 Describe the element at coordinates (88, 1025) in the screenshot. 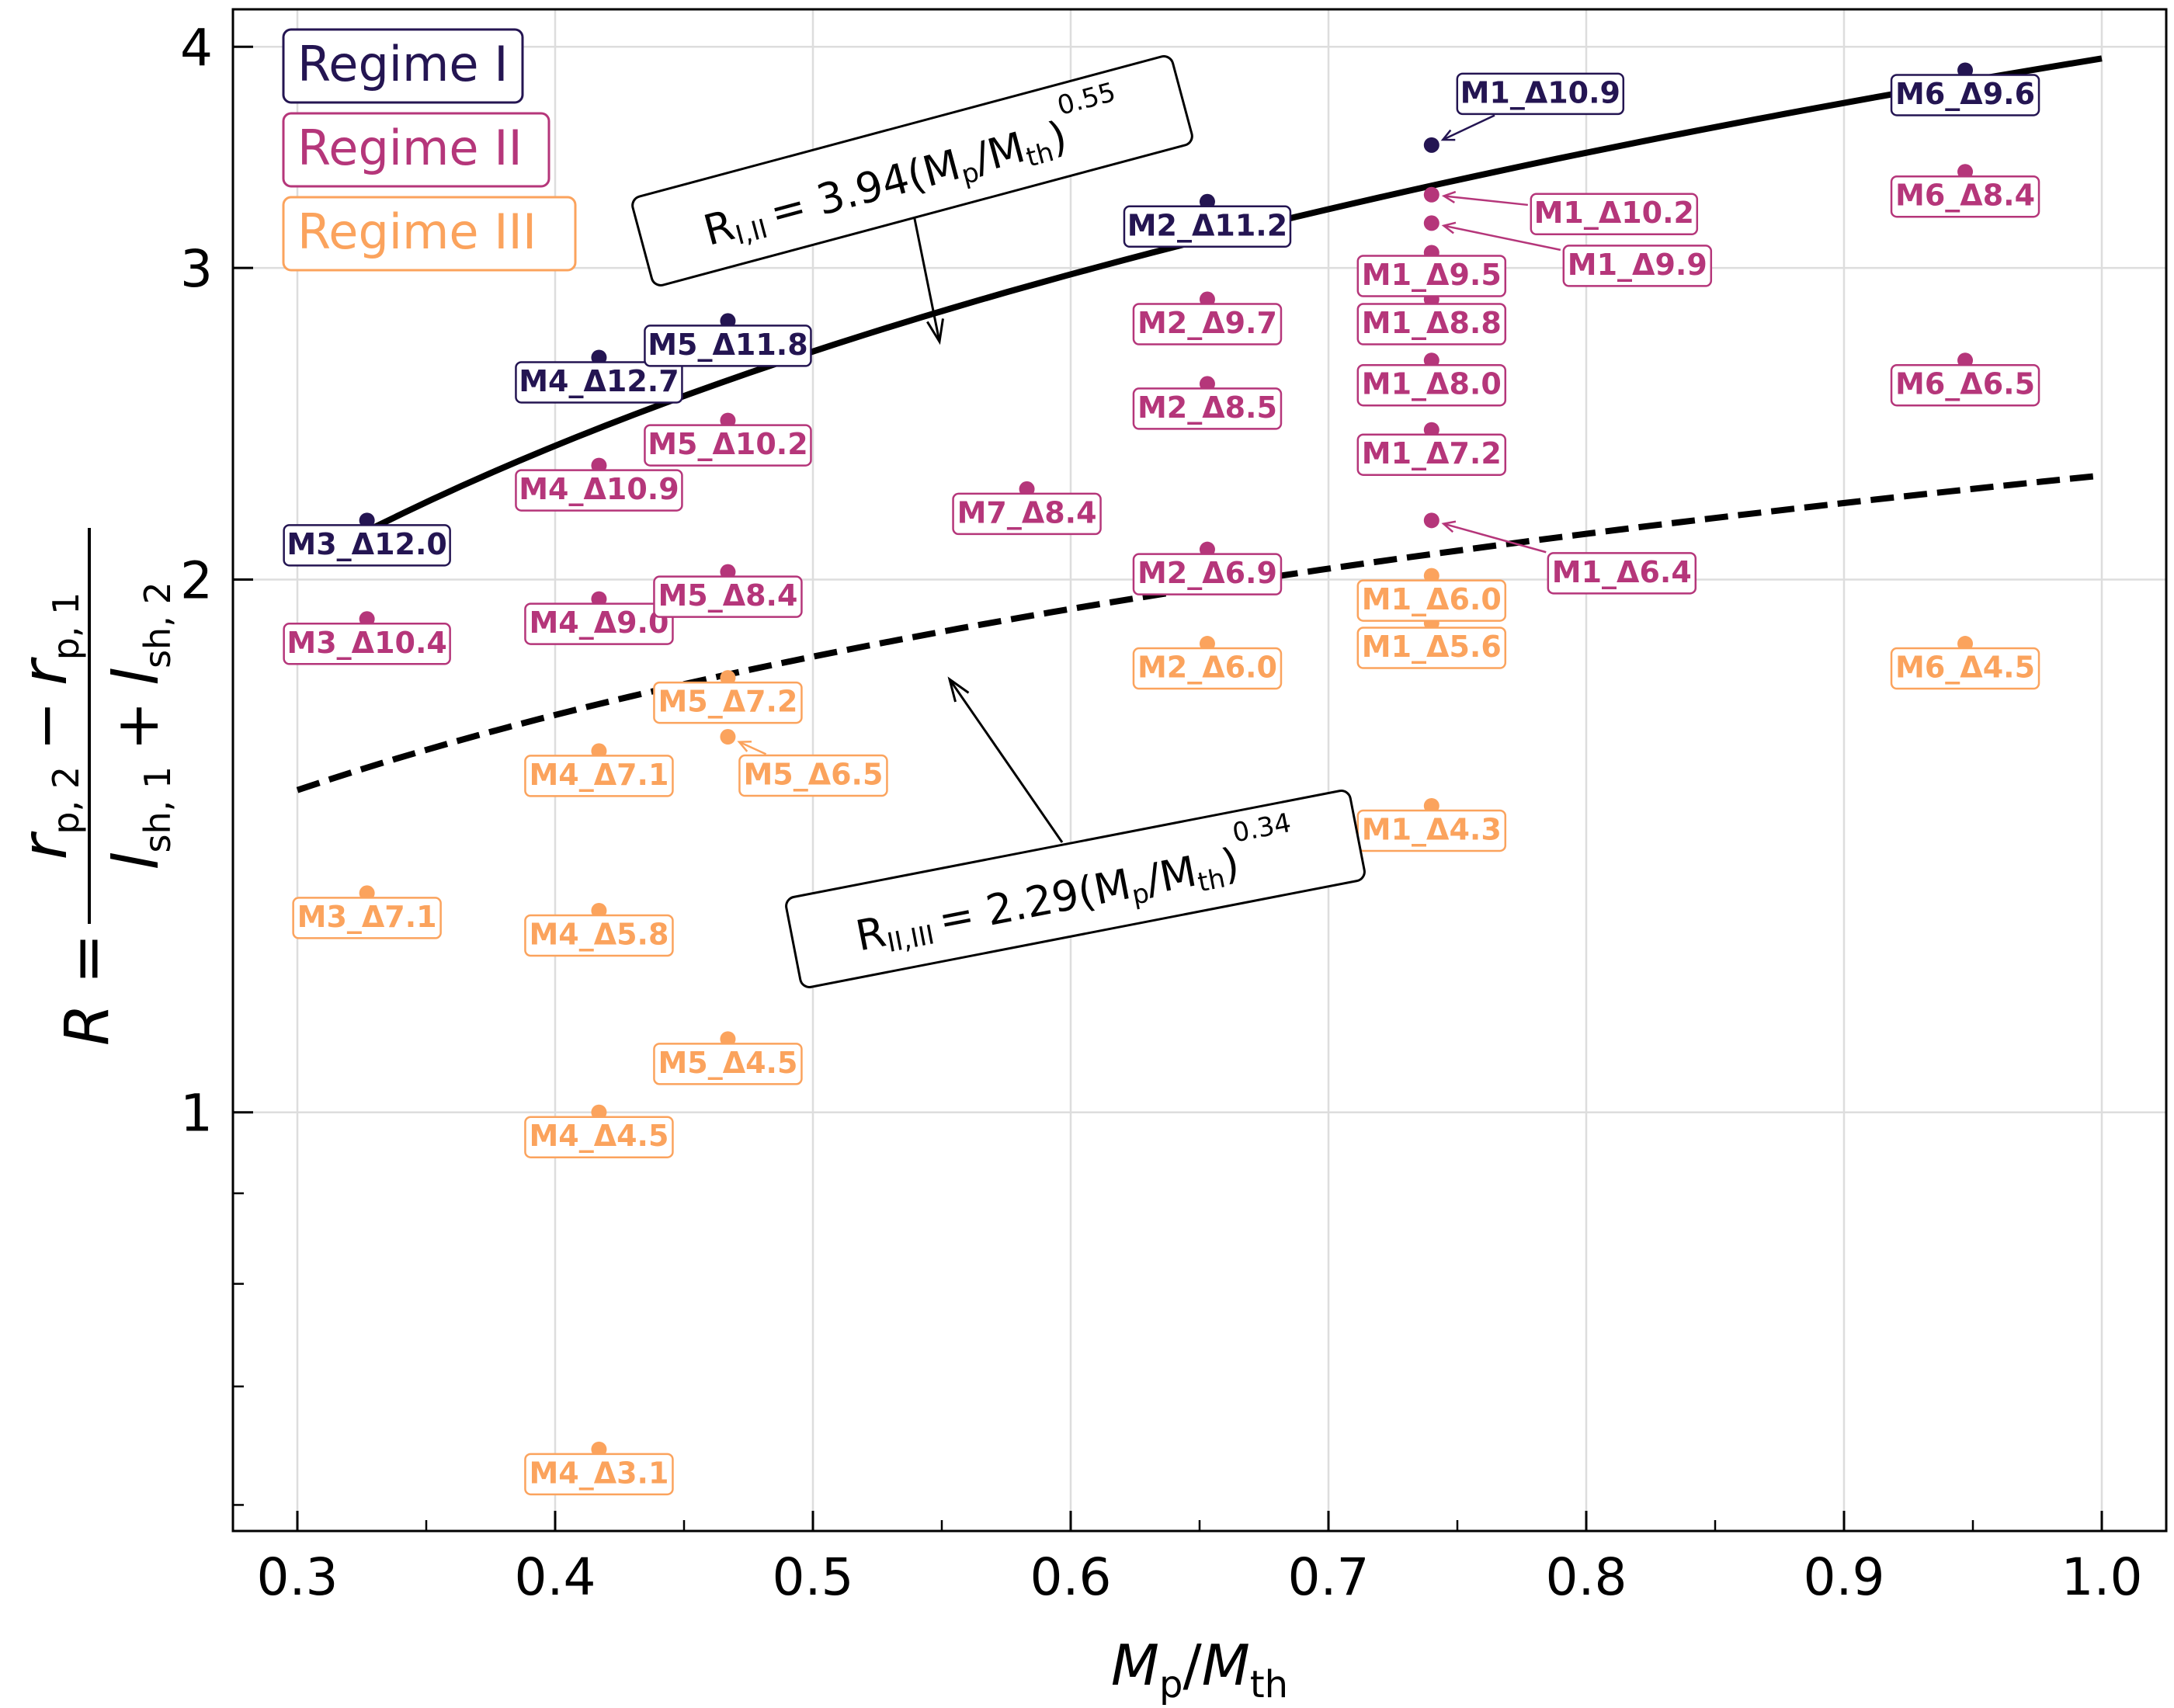

I see `y-label-lhs: R` at that location.